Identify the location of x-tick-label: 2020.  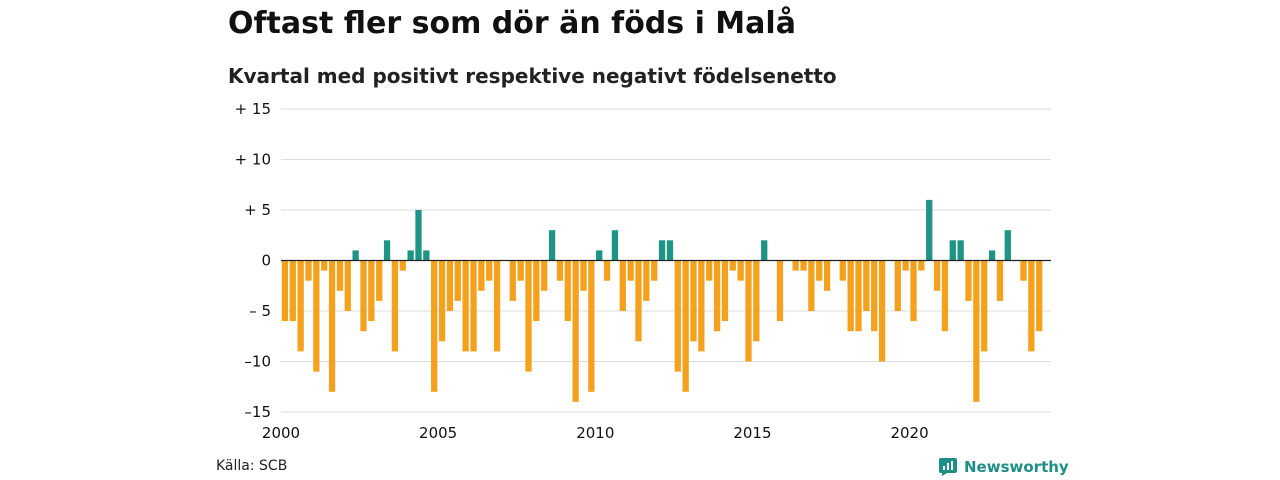
(909, 433).